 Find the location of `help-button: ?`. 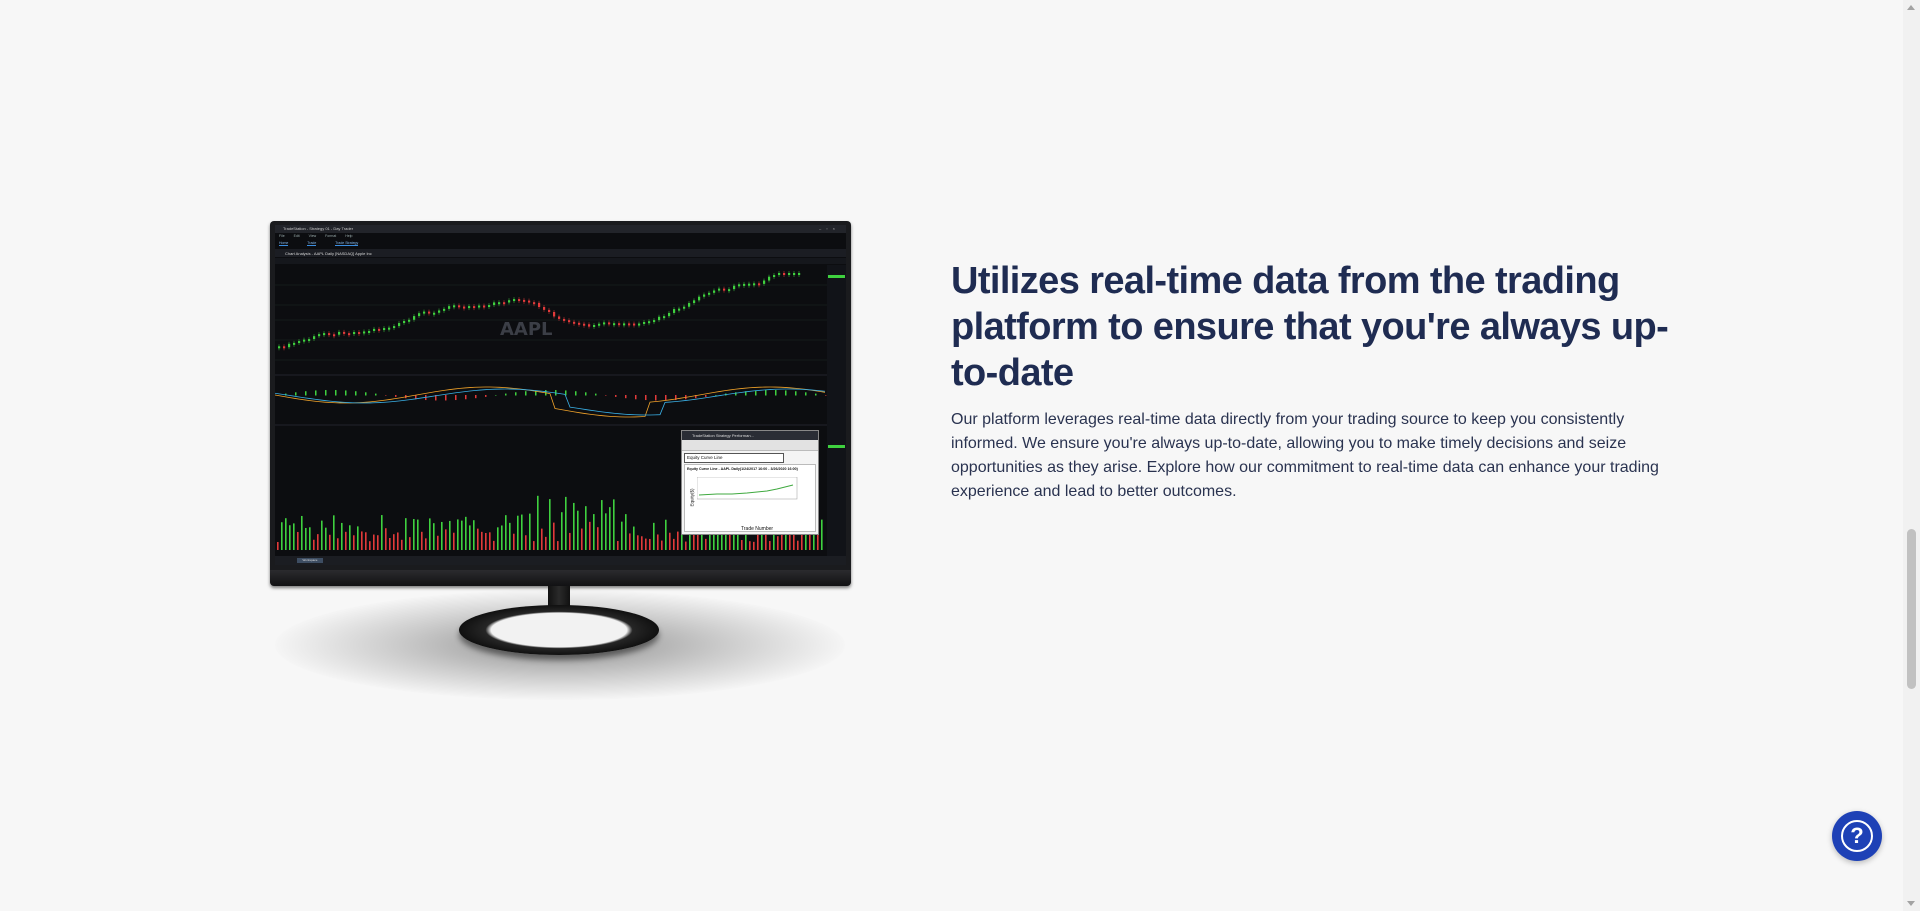

help-button: ? is located at coordinates (1857, 836).